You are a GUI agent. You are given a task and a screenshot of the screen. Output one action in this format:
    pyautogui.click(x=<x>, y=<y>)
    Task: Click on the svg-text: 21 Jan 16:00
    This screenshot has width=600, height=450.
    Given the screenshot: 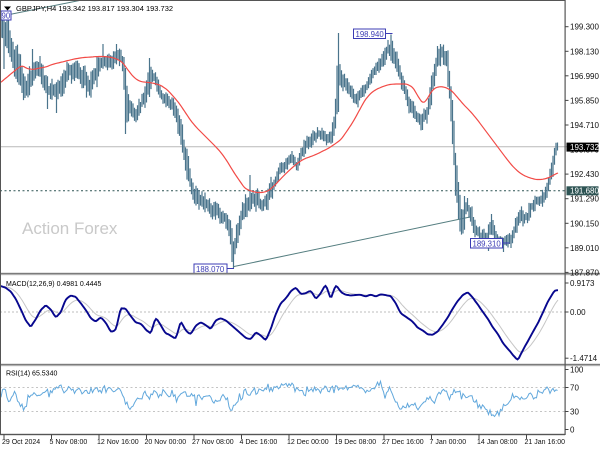 What is the action you would take?
    pyautogui.click(x=545, y=442)
    